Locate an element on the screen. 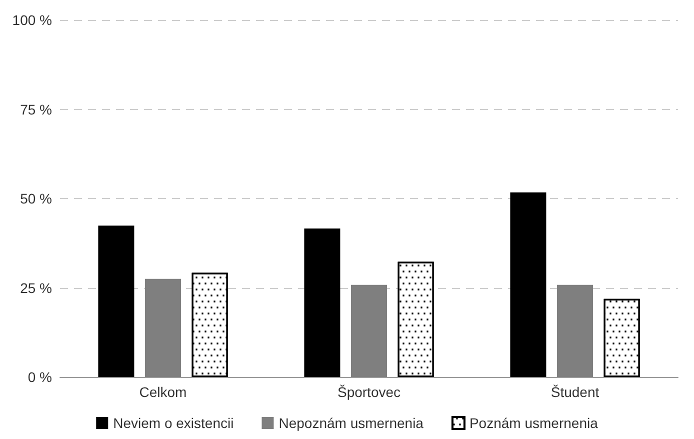  x-tick-label: Športovec is located at coordinates (369, 392).